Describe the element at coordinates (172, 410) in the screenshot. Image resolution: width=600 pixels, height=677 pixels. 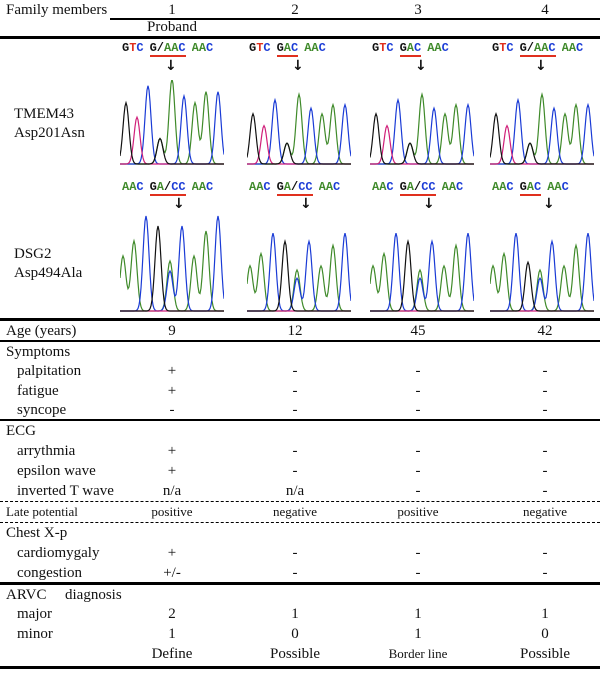
I see `cell-member-1: -` at that location.